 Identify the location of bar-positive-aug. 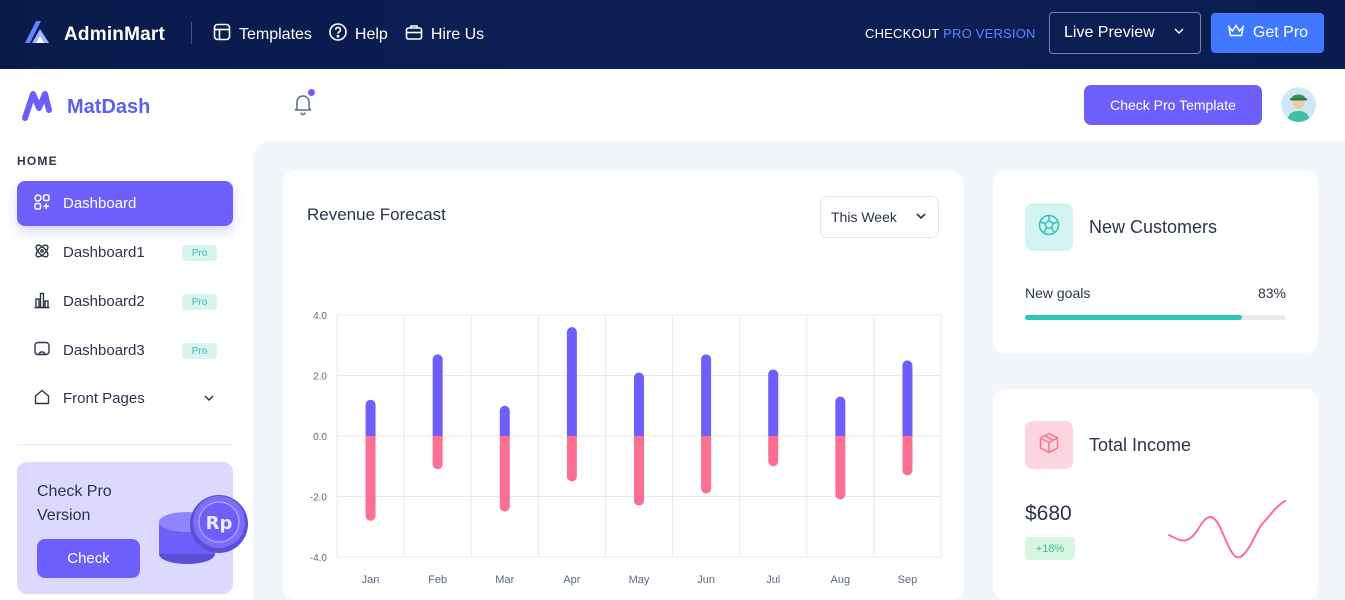
(840, 416).